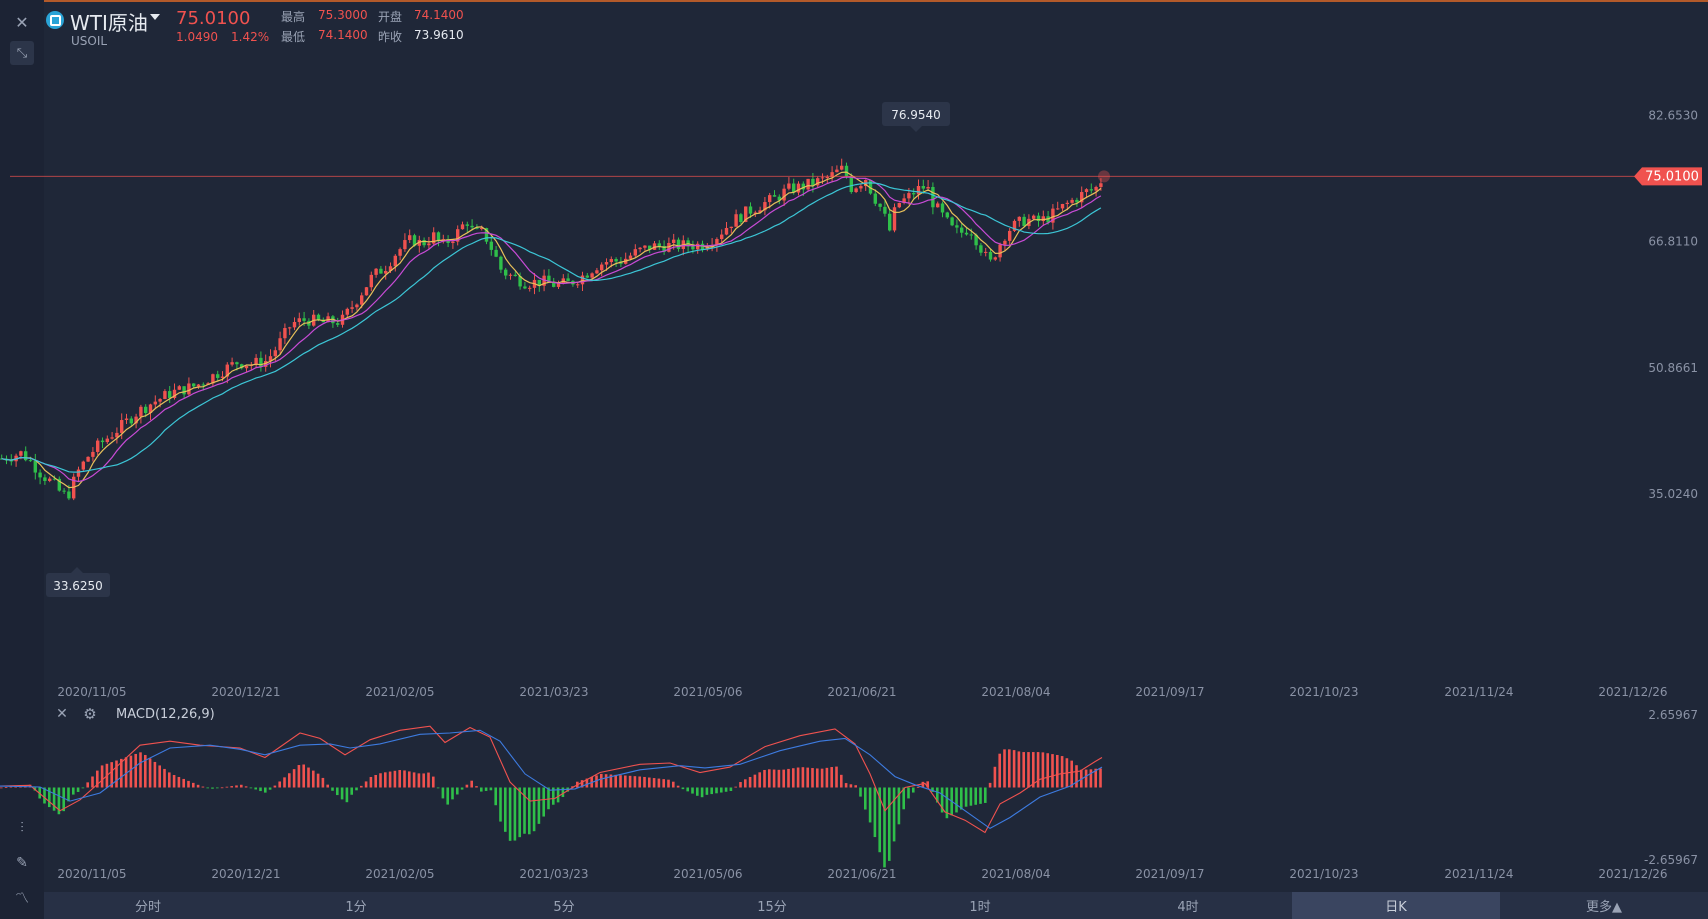  Describe the element at coordinates (22, 22) in the screenshot. I see `close-icon: ✕` at that location.